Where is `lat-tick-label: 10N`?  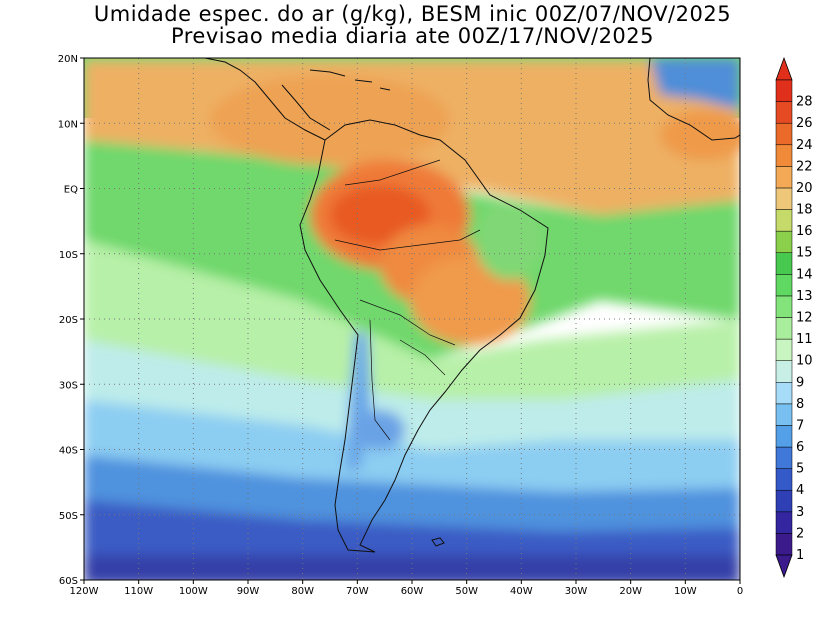 lat-tick-label: 10N is located at coordinates (68, 124).